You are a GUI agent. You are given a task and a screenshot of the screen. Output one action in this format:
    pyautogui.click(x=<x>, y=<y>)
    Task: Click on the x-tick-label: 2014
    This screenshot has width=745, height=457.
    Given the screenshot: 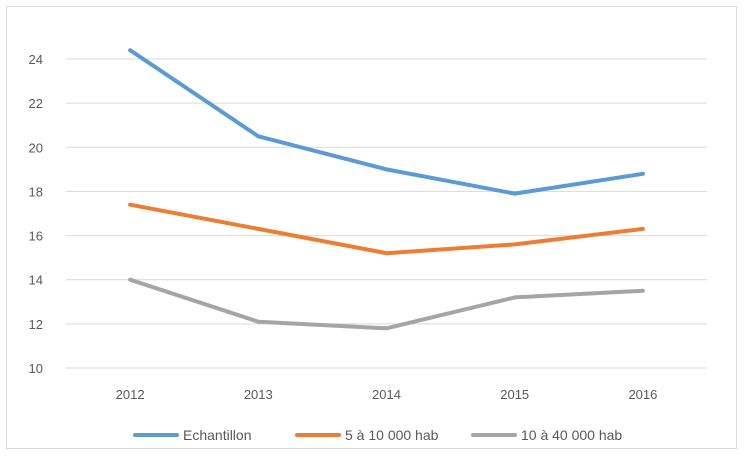 What is the action you would take?
    pyautogui.click(x=386, y=394)
    